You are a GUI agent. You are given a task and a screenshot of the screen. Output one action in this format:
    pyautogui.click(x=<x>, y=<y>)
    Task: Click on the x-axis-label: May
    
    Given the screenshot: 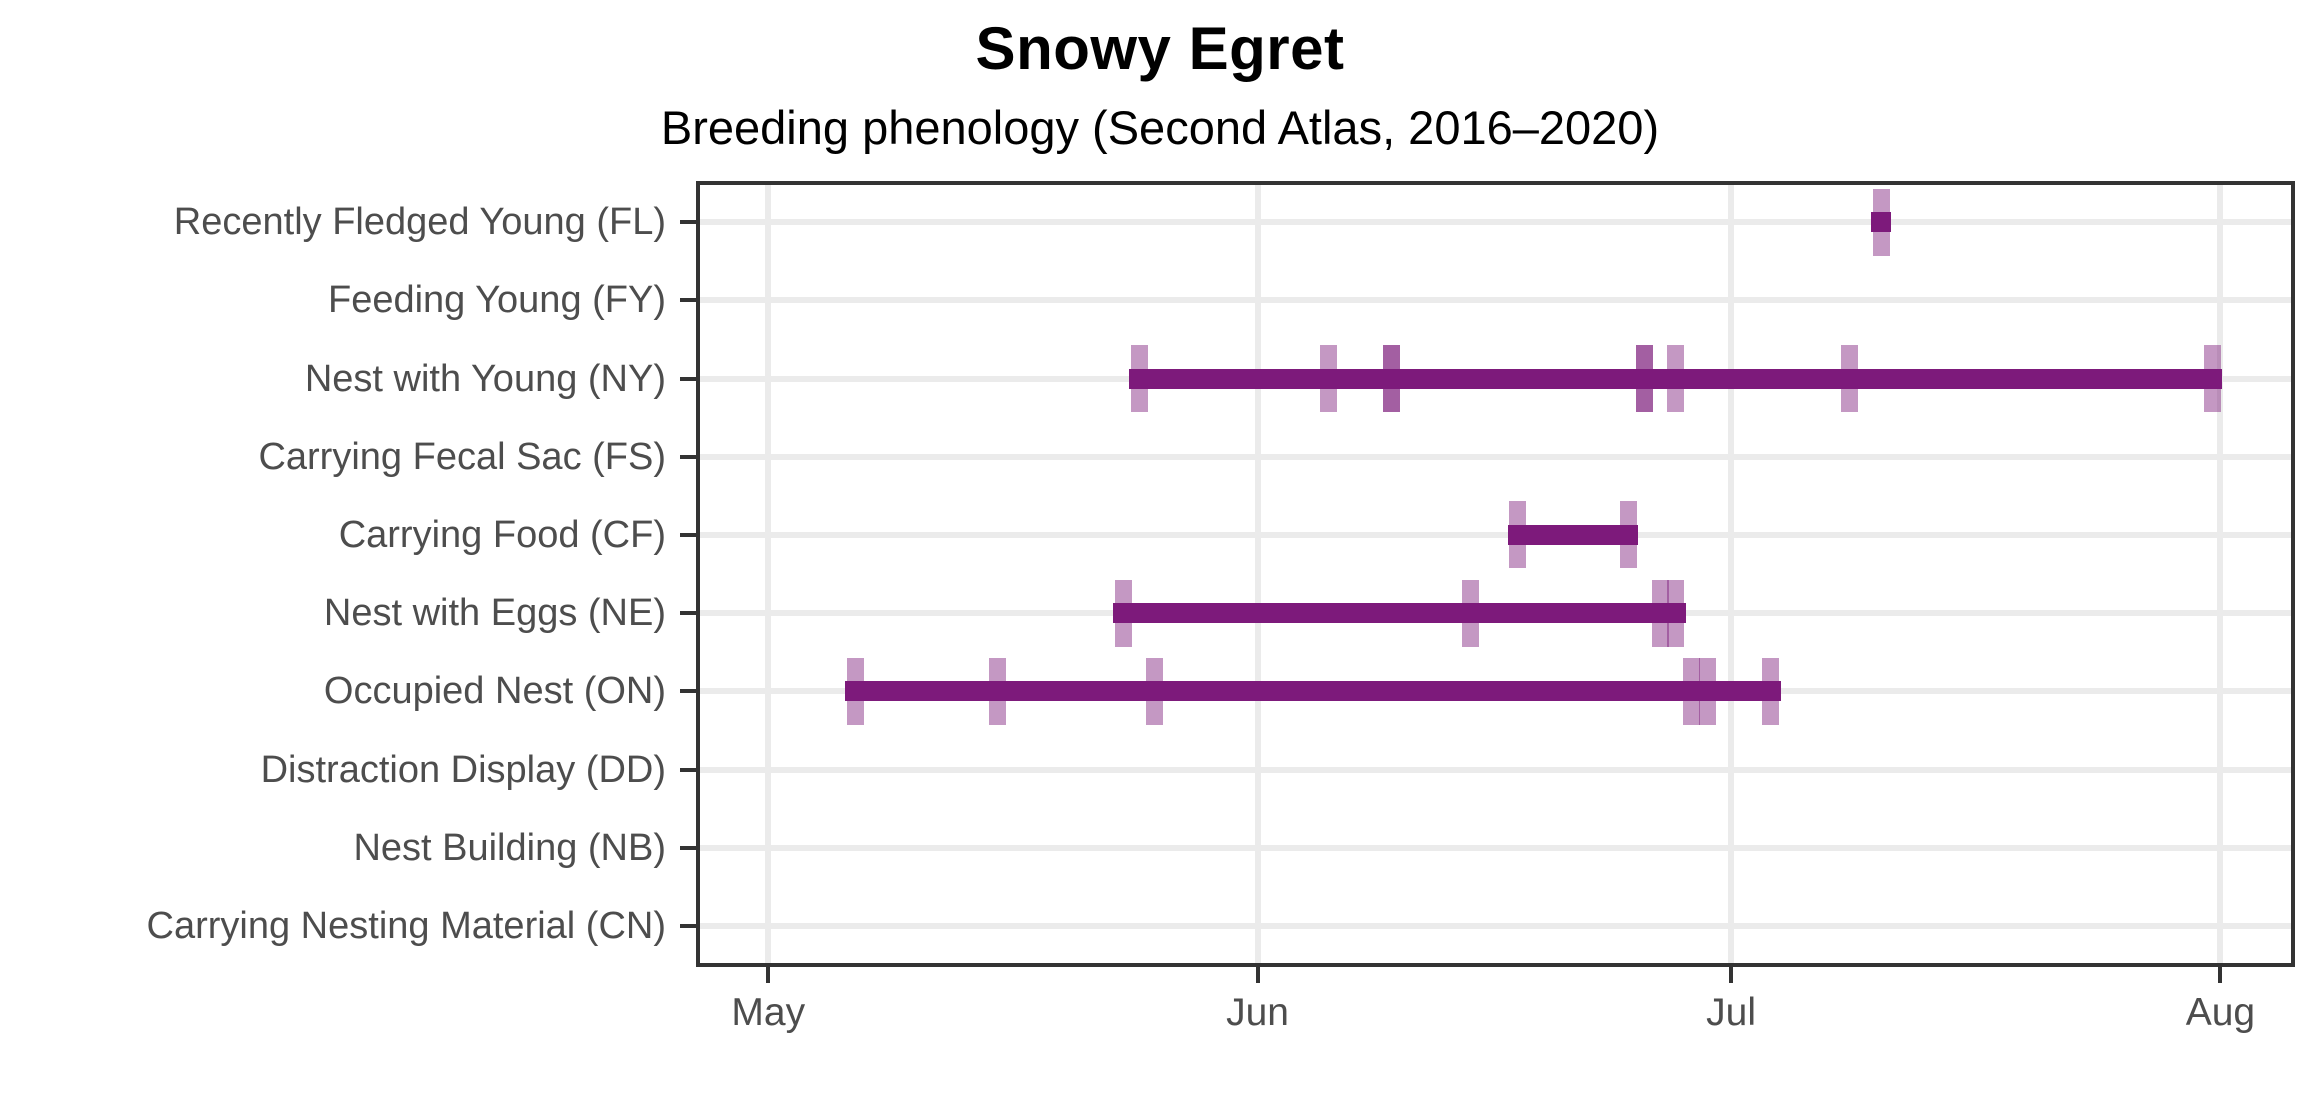 What is the action you would take?
    pyautogui.click(x=768, y=1012)
    